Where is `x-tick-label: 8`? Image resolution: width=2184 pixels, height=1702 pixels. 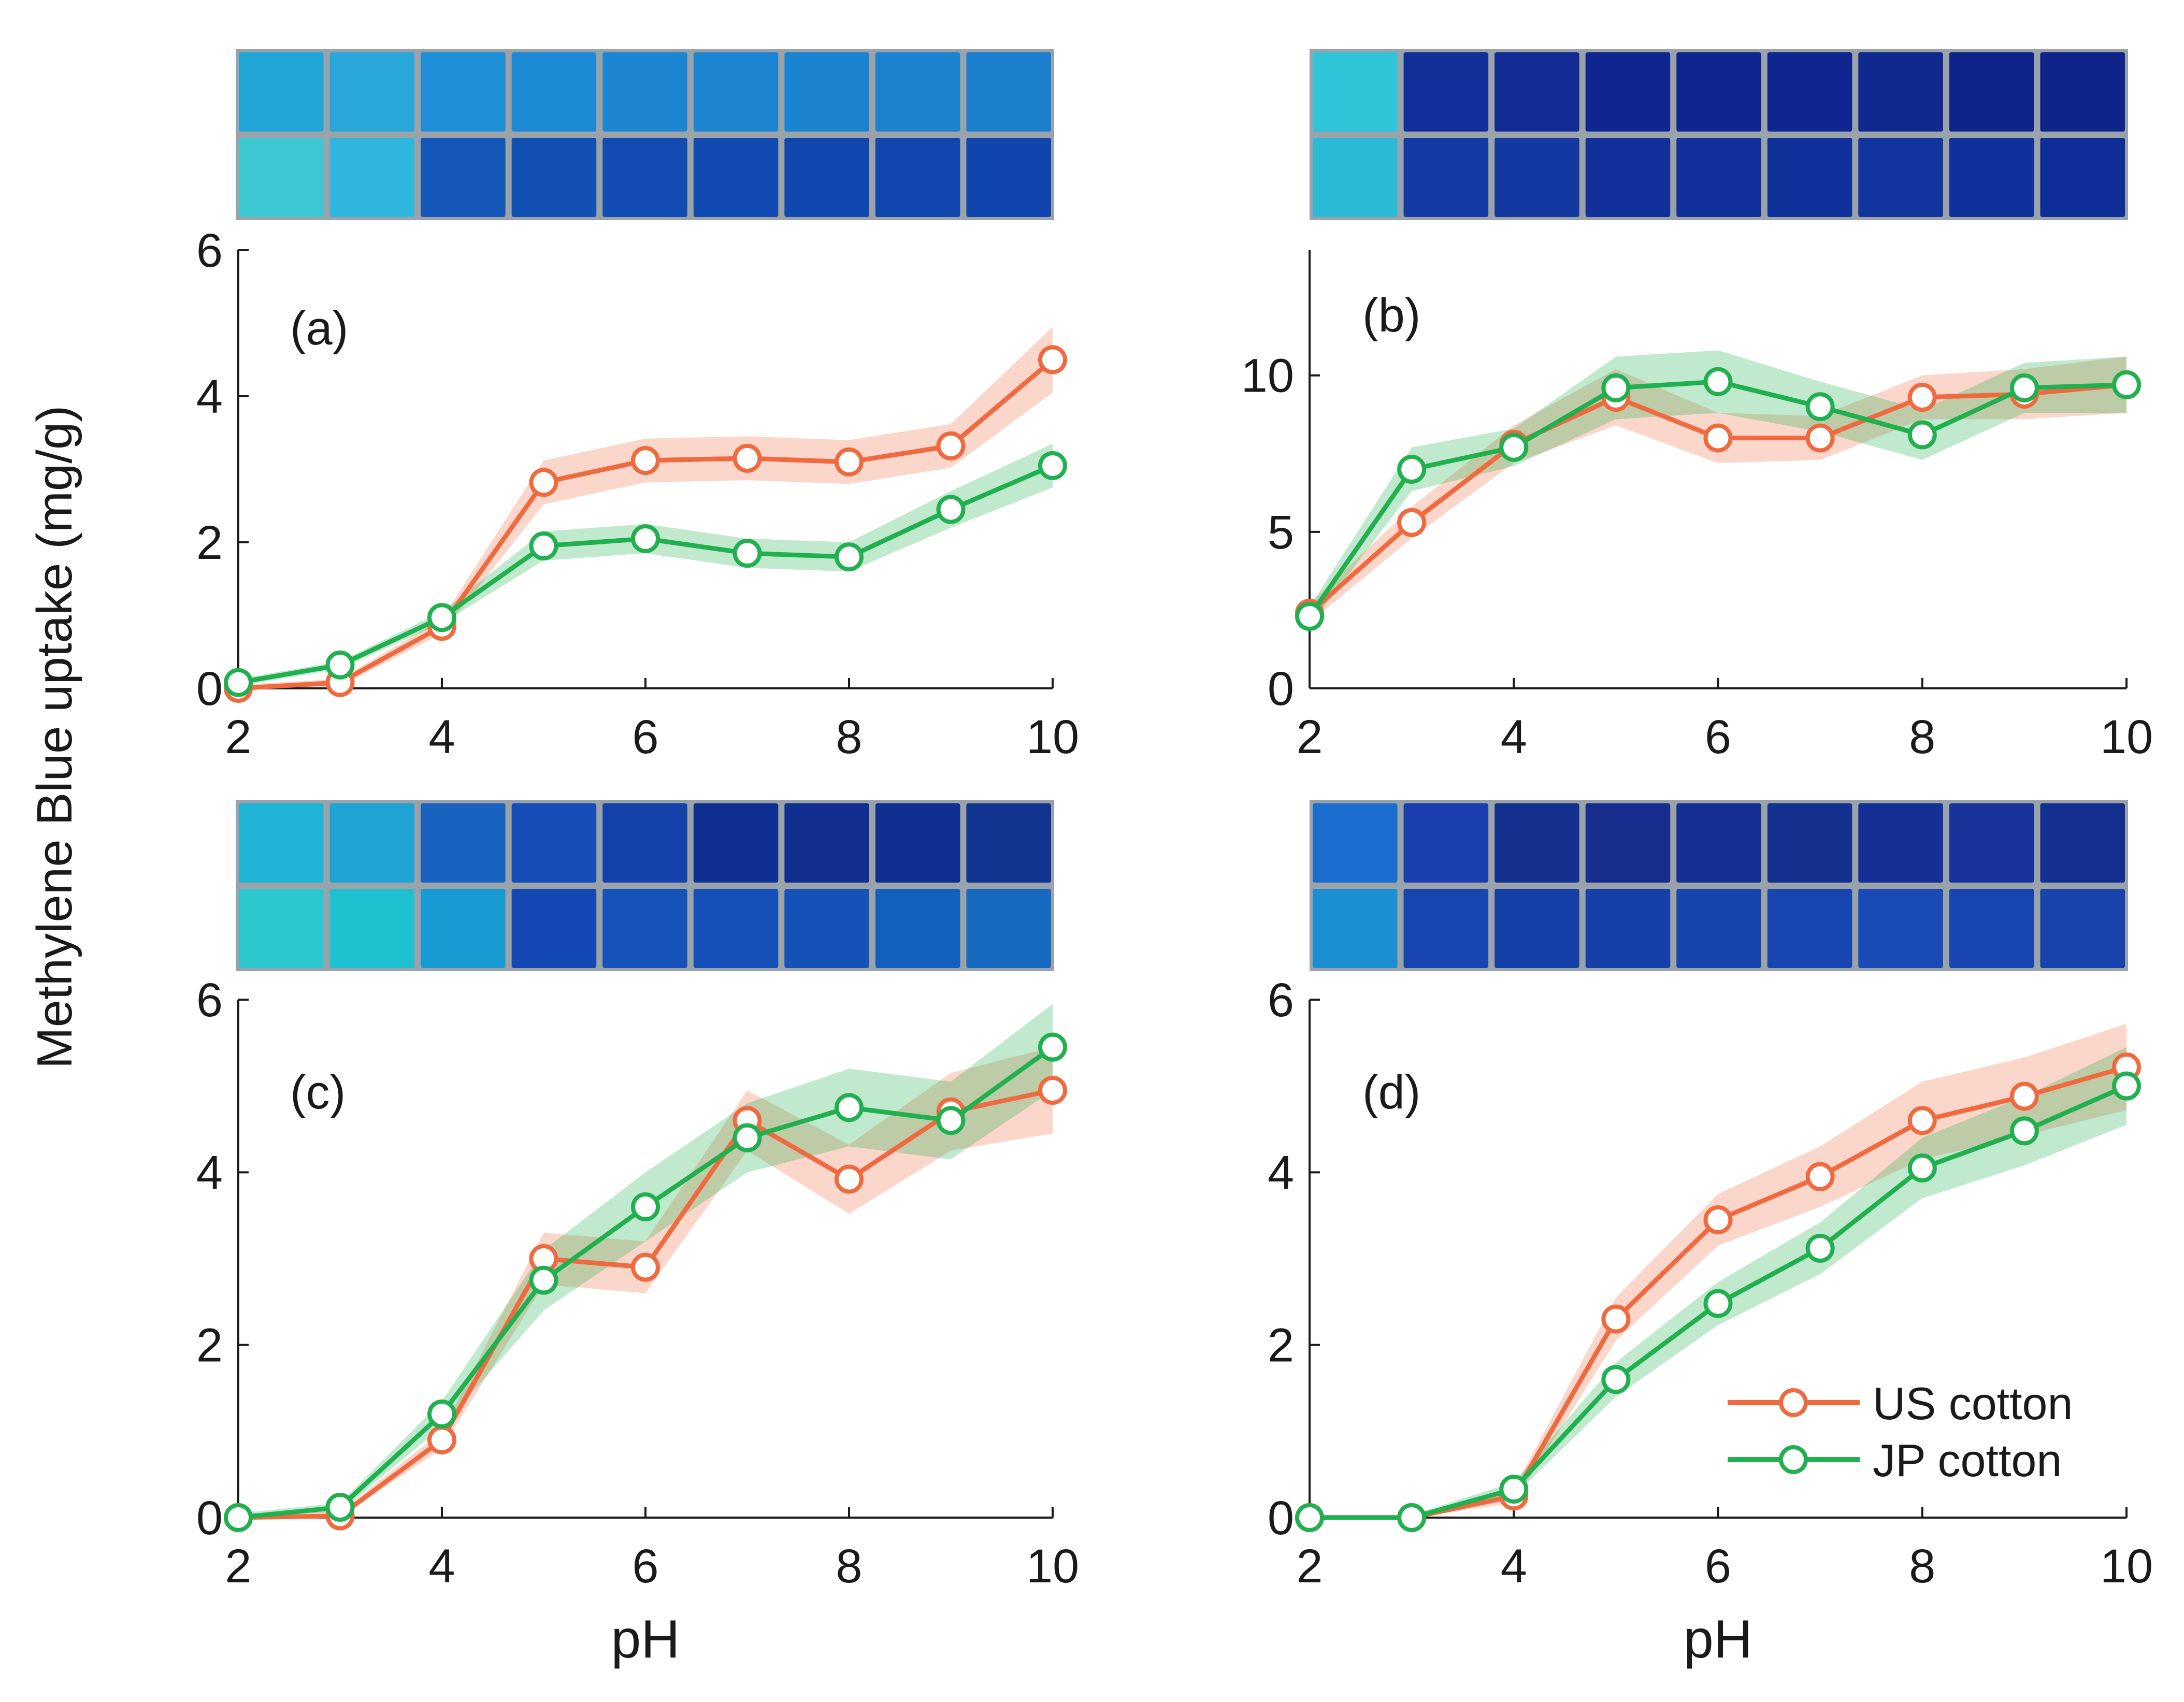
x-tick-label: 8 is located at coordinates (849, 1566).